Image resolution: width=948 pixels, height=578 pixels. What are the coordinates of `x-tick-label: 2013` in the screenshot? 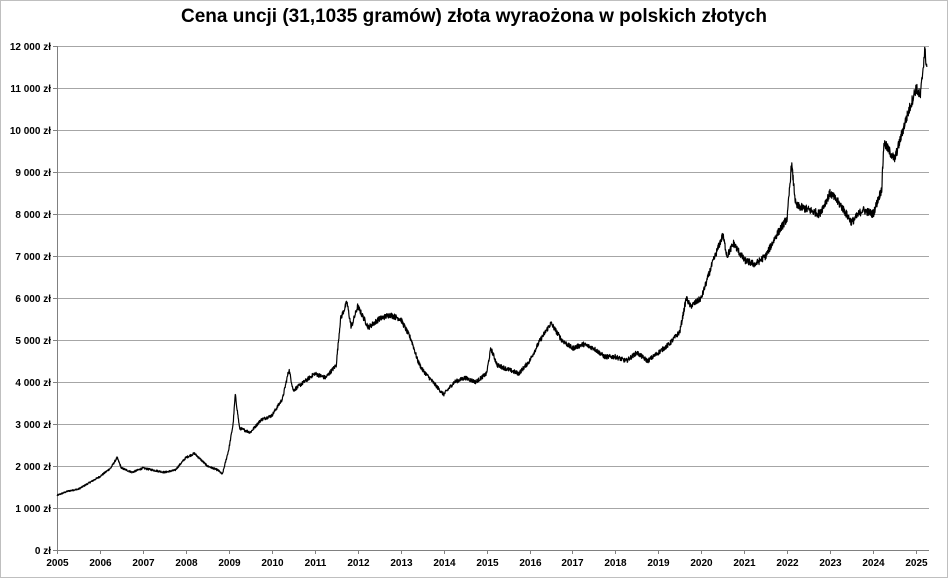 It's located at (401, 563).